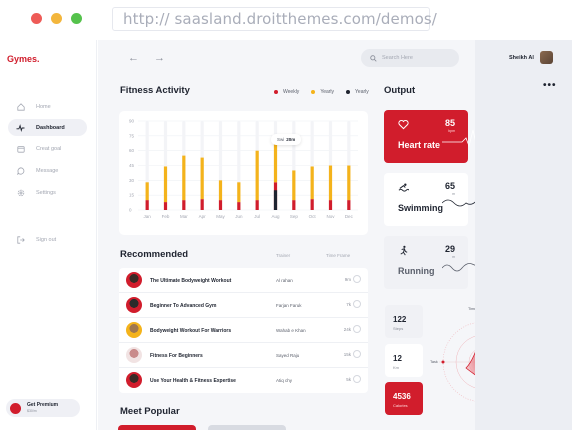 The image size is (572, 430). Describe the element at coordinates (275, 200) in the screenshot. I see `bar-highlight` at that location.